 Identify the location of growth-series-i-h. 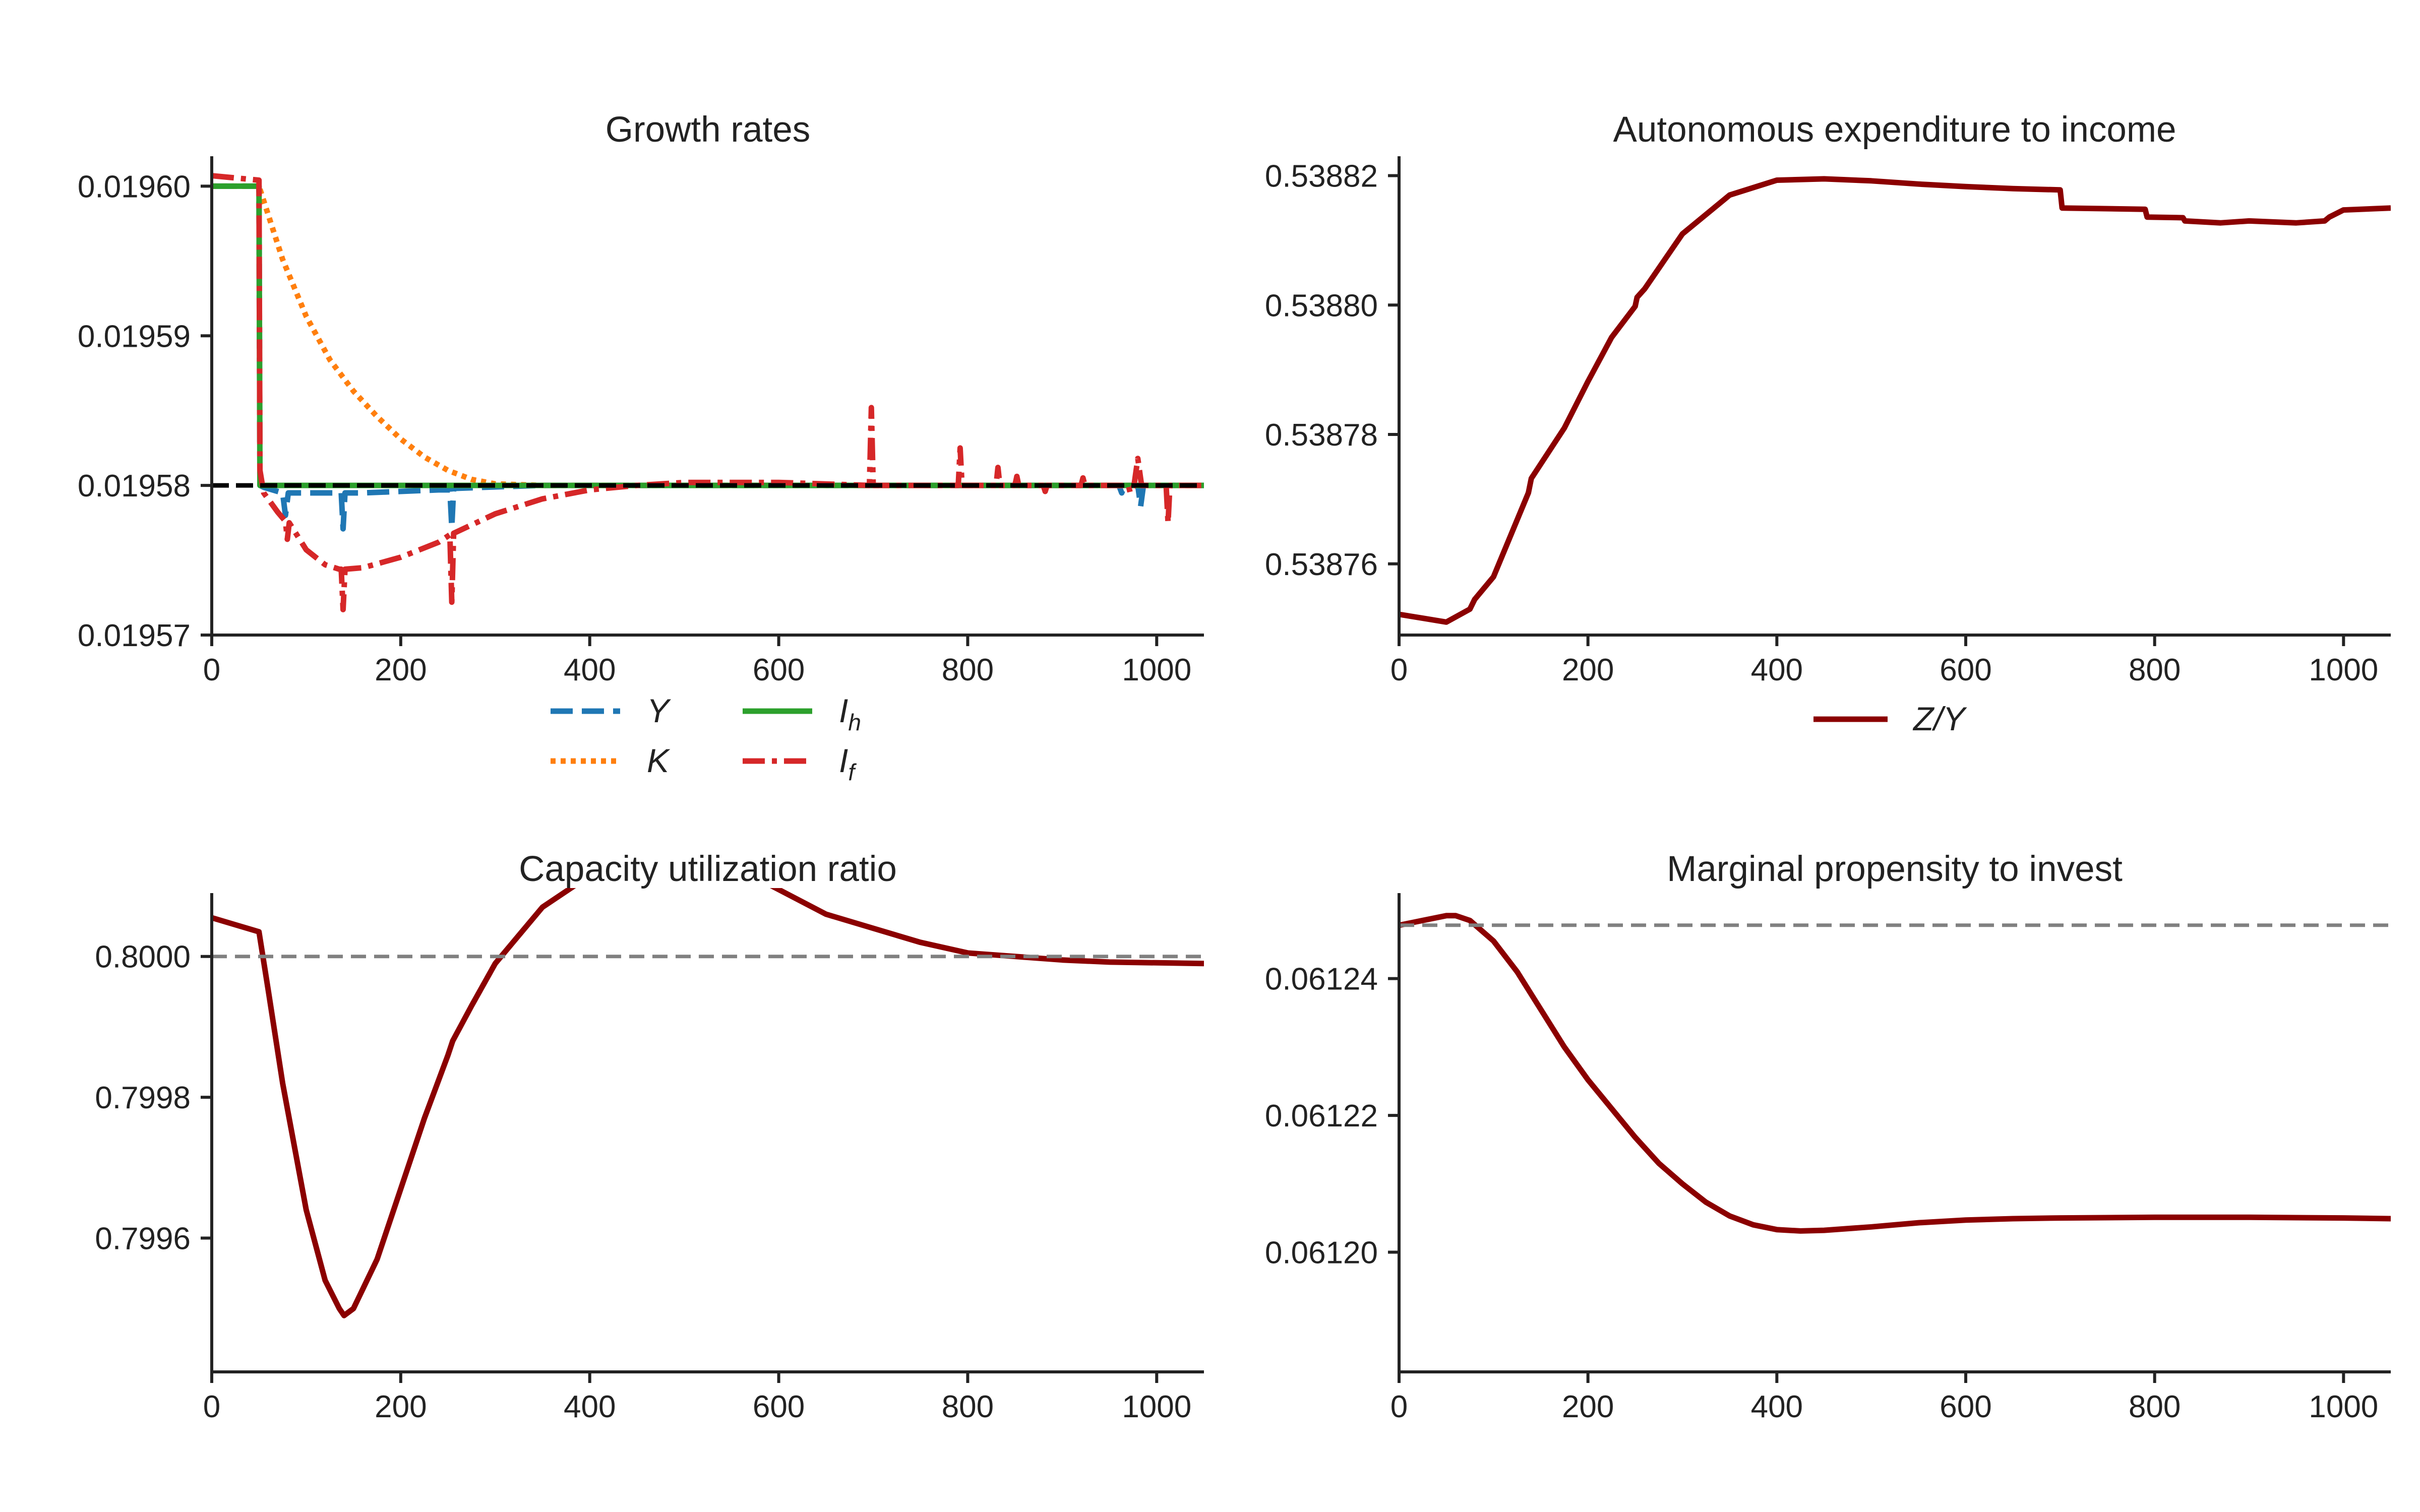
(708, 336).